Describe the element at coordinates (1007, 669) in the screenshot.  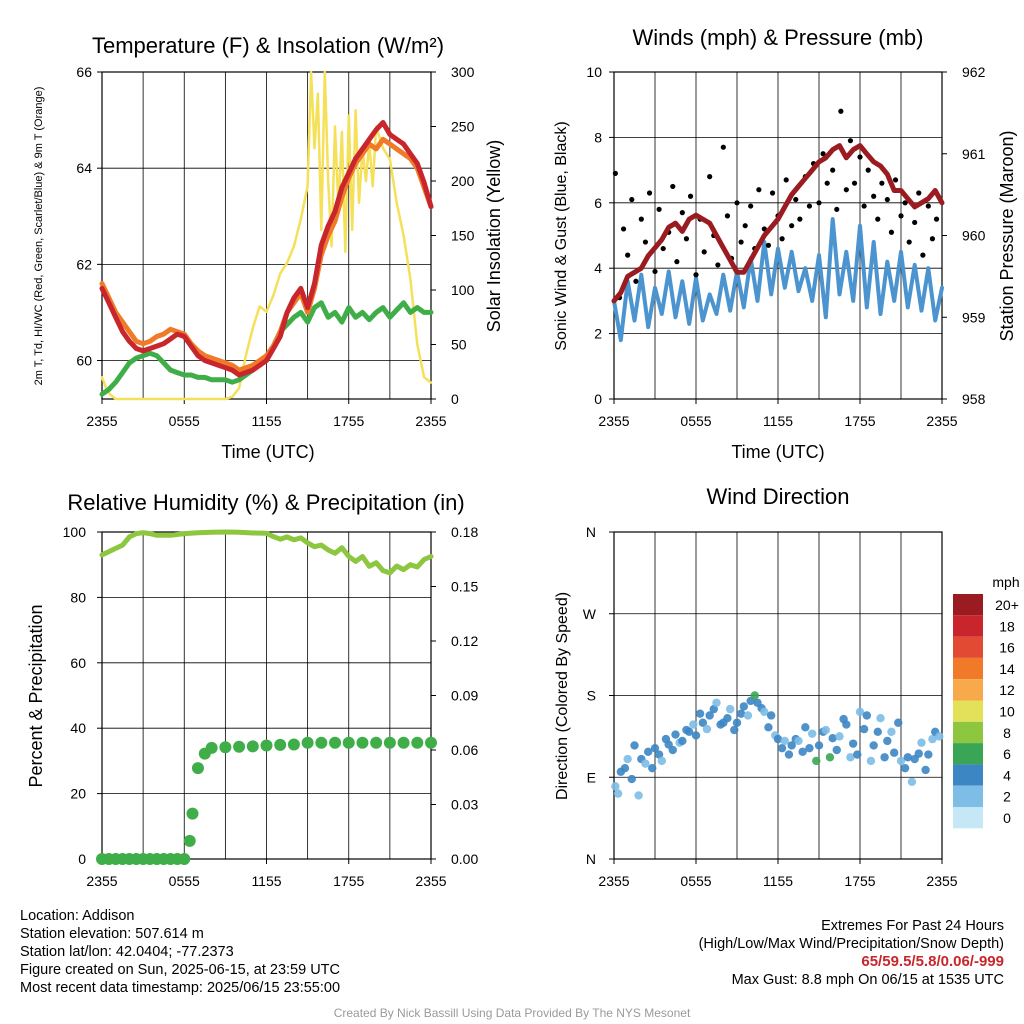
I see `colorbar-label: 14` at that location.